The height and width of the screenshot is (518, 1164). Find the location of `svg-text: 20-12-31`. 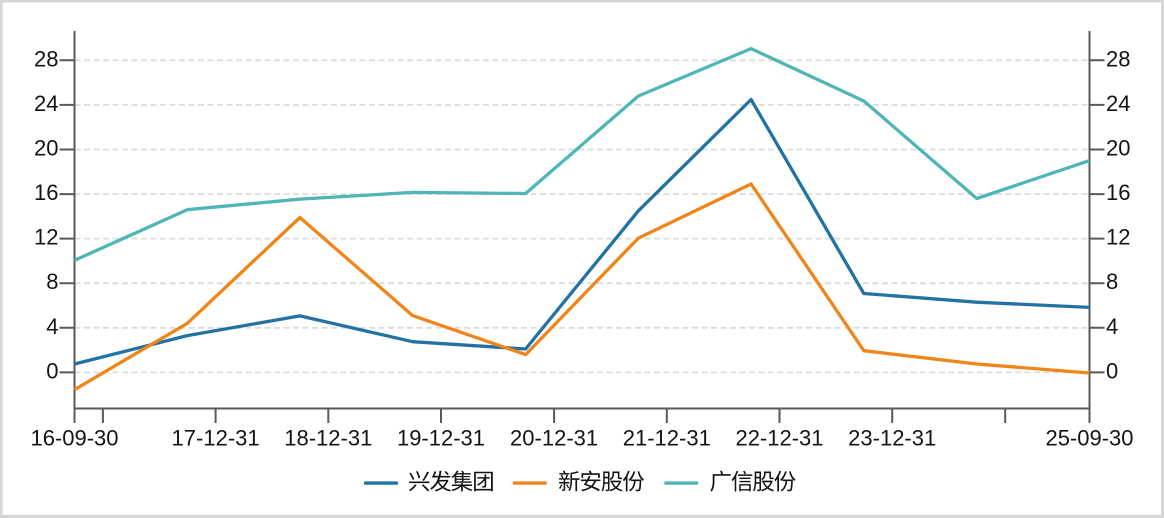

svg-text: 20-12-31 is located at coordinates (554, 438).